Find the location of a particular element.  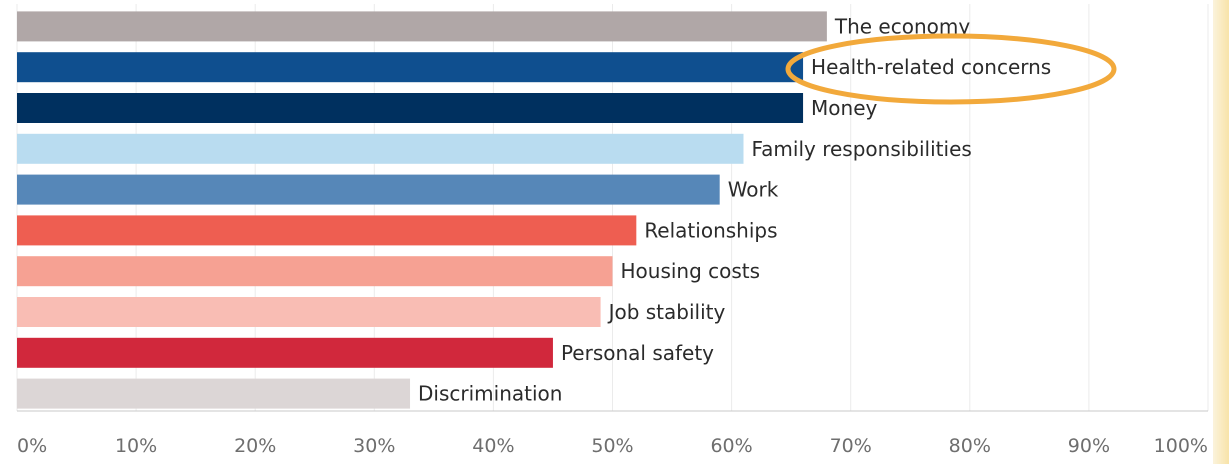

x-tick-label: 20% is located at coordinates (255, 446).